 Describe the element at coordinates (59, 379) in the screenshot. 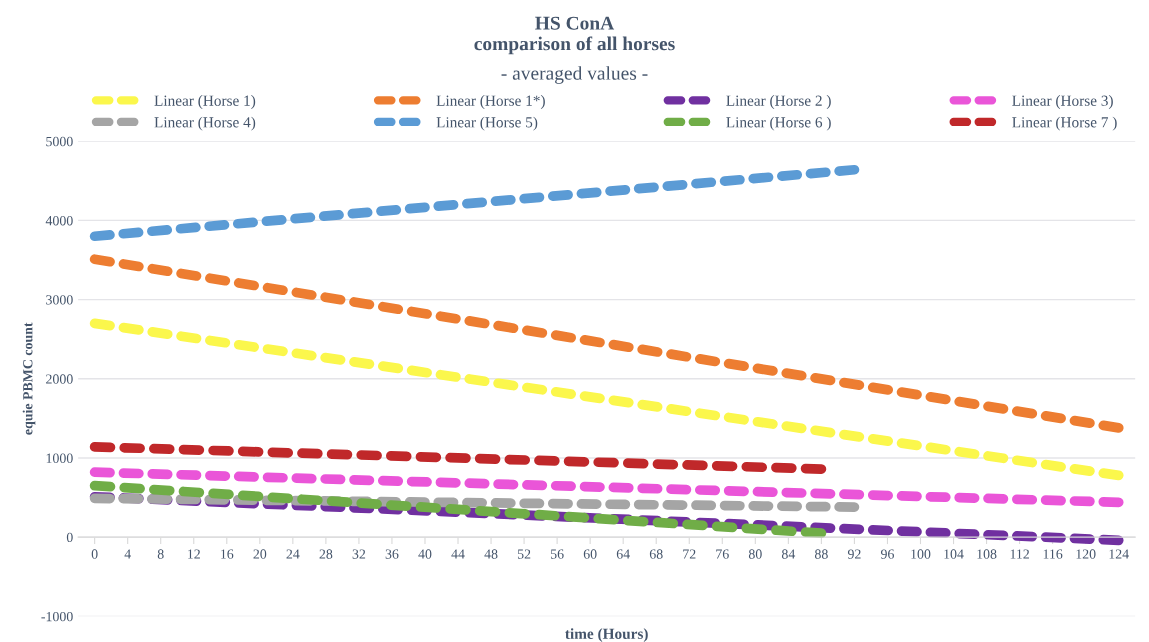

I see `y-tick-label: 2000` at that location.